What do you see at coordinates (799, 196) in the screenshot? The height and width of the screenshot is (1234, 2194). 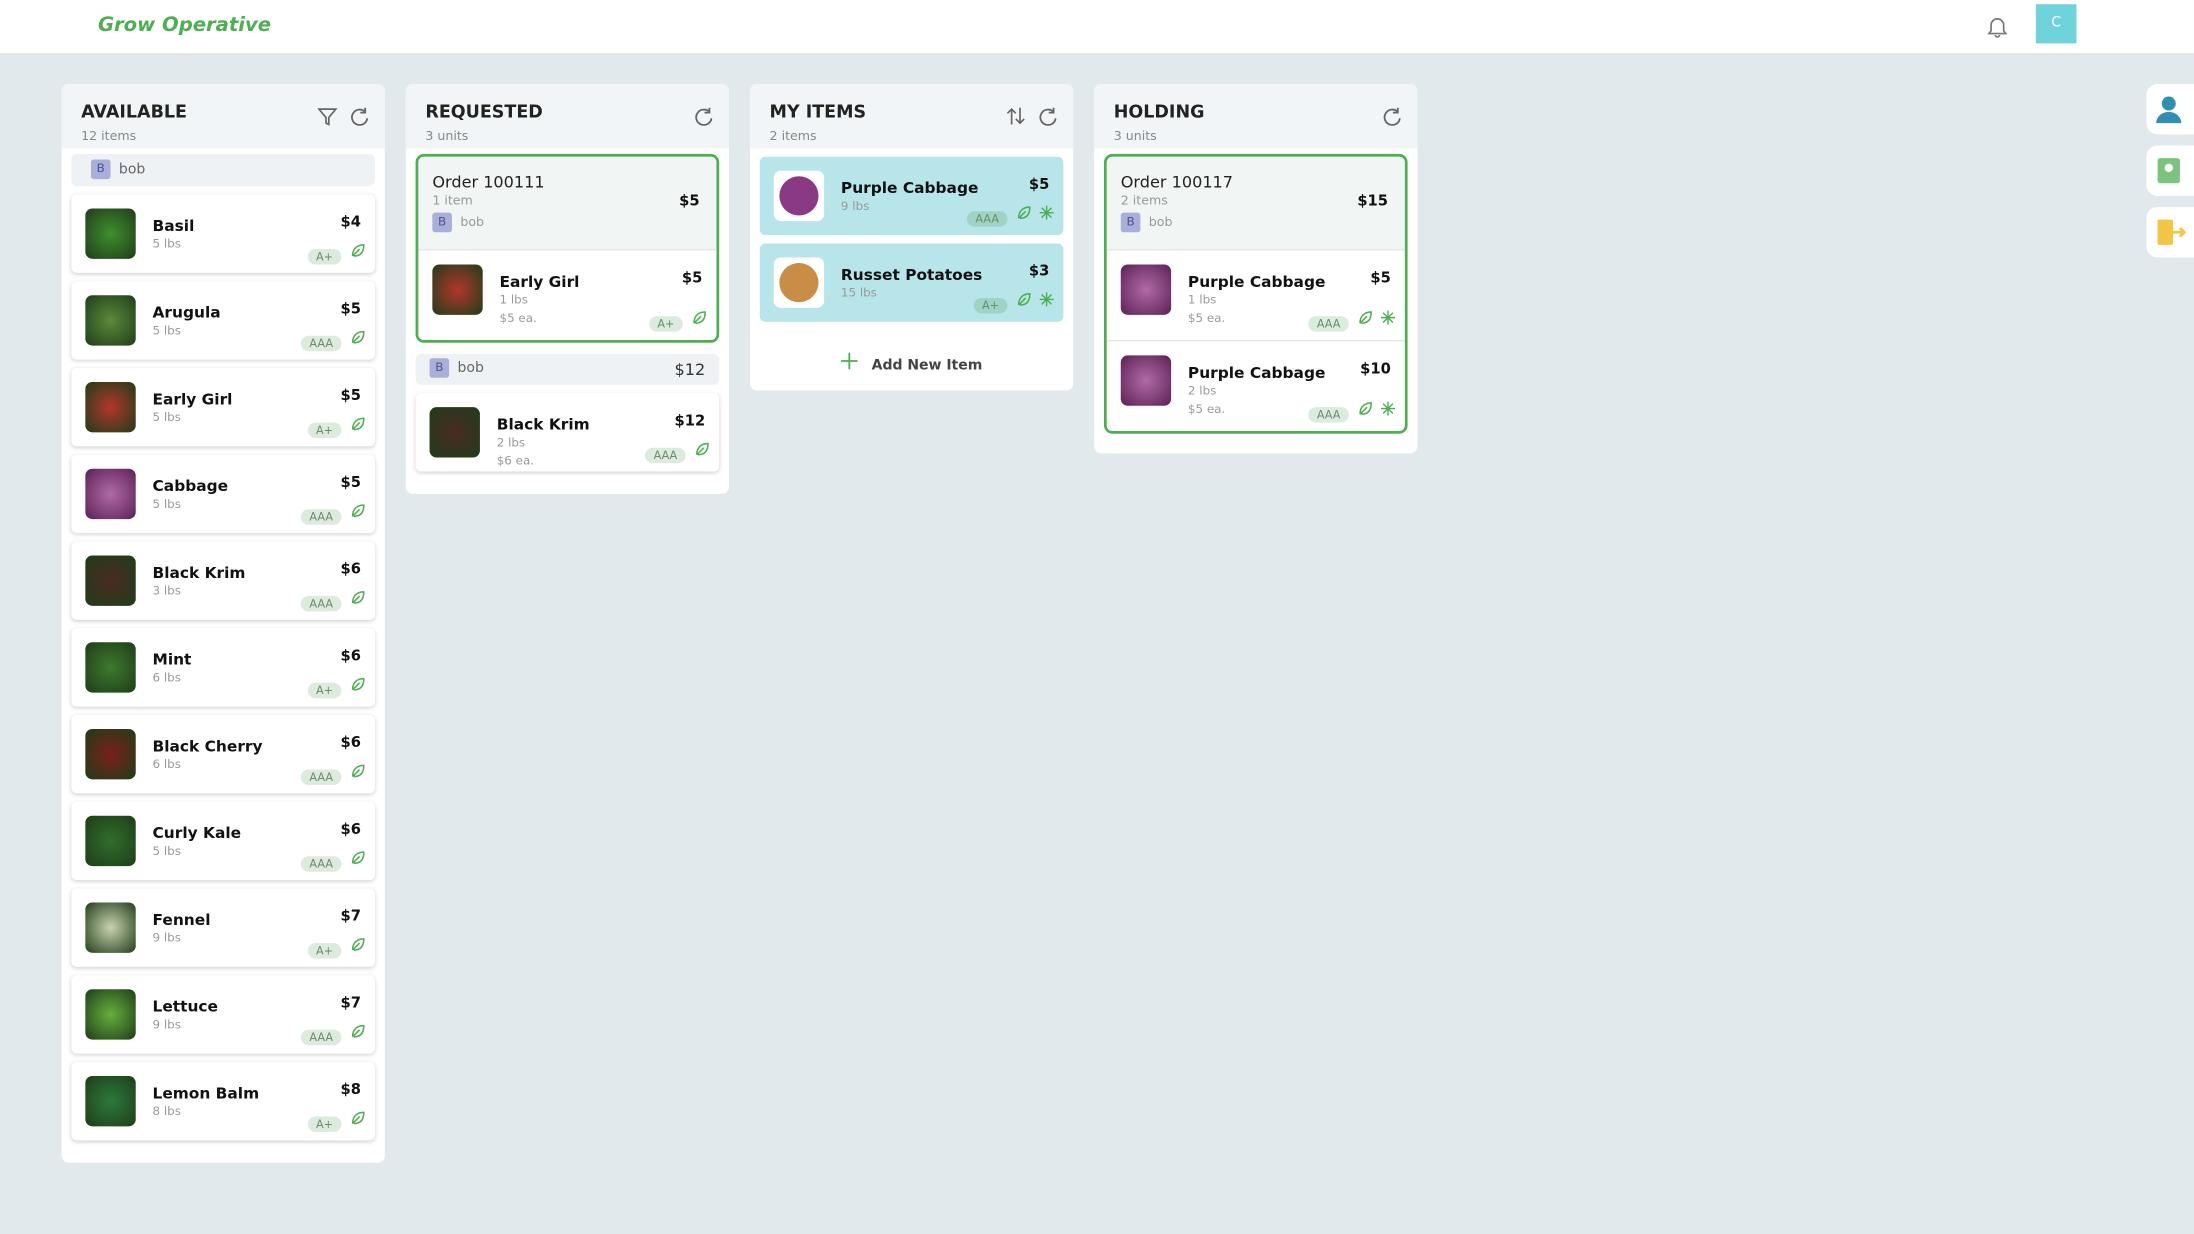 I see `item-photo` at bounding box center [799, 196].